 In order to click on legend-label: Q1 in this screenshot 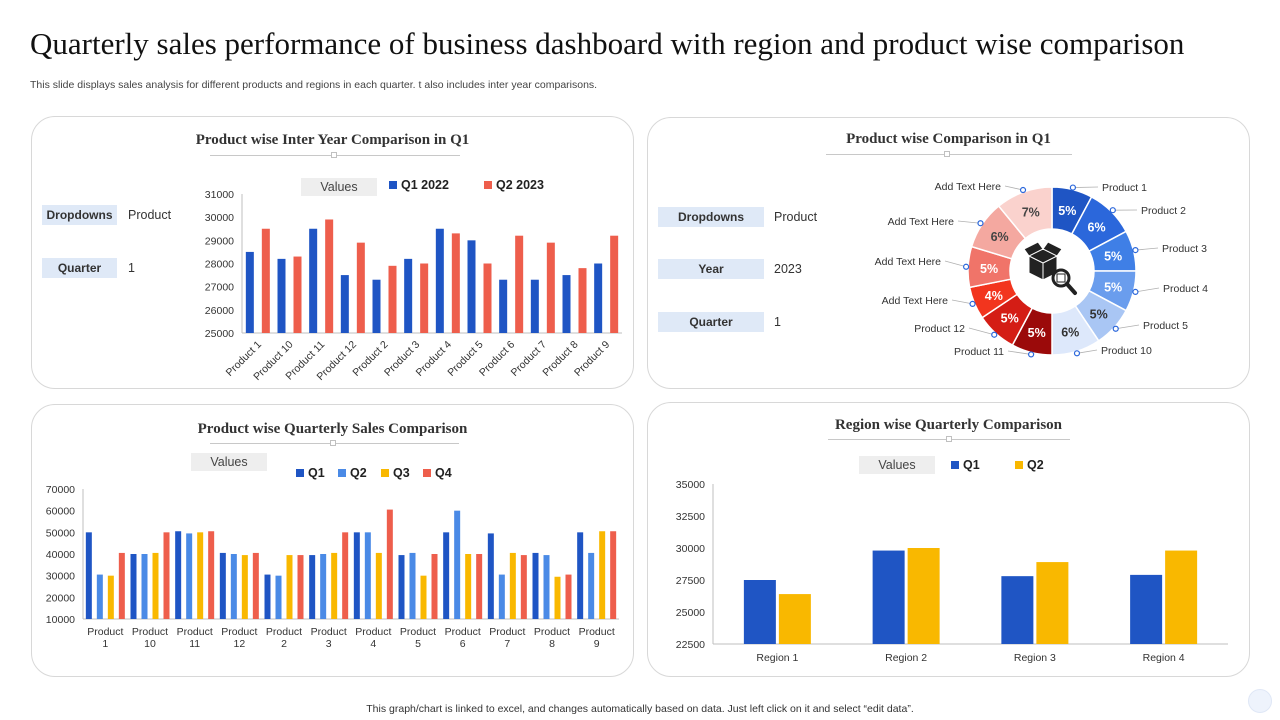, I will do `click(316, 473)`.